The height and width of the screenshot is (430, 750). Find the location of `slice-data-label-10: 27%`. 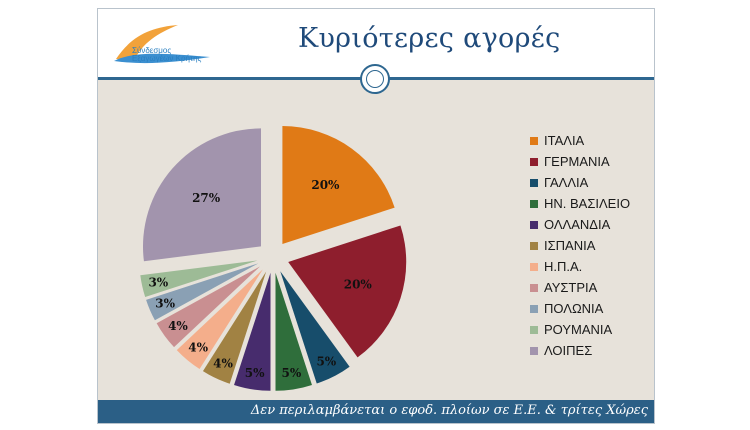

slice-data-label-10: 27% is located at coordinates (206, 198).